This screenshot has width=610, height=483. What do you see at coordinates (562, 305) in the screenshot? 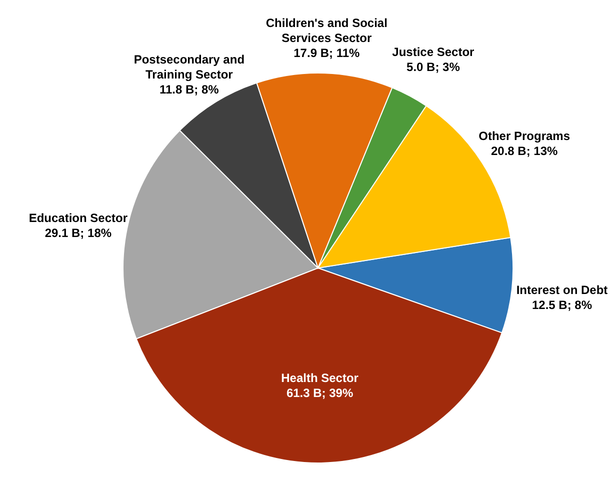
I see `data-label: 12.5 B; 8%` at bounding box center [562, 305].